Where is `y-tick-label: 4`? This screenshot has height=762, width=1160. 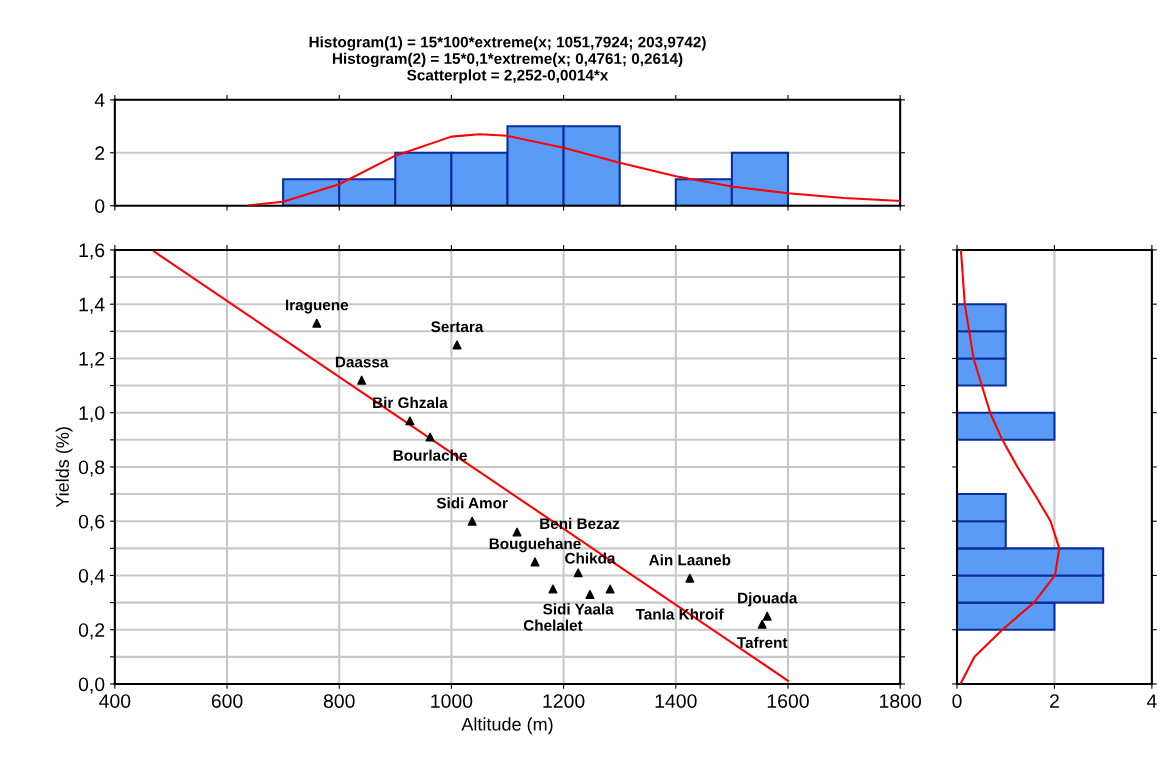
y-tick-label: 4 is located at coordinates (99, 100).